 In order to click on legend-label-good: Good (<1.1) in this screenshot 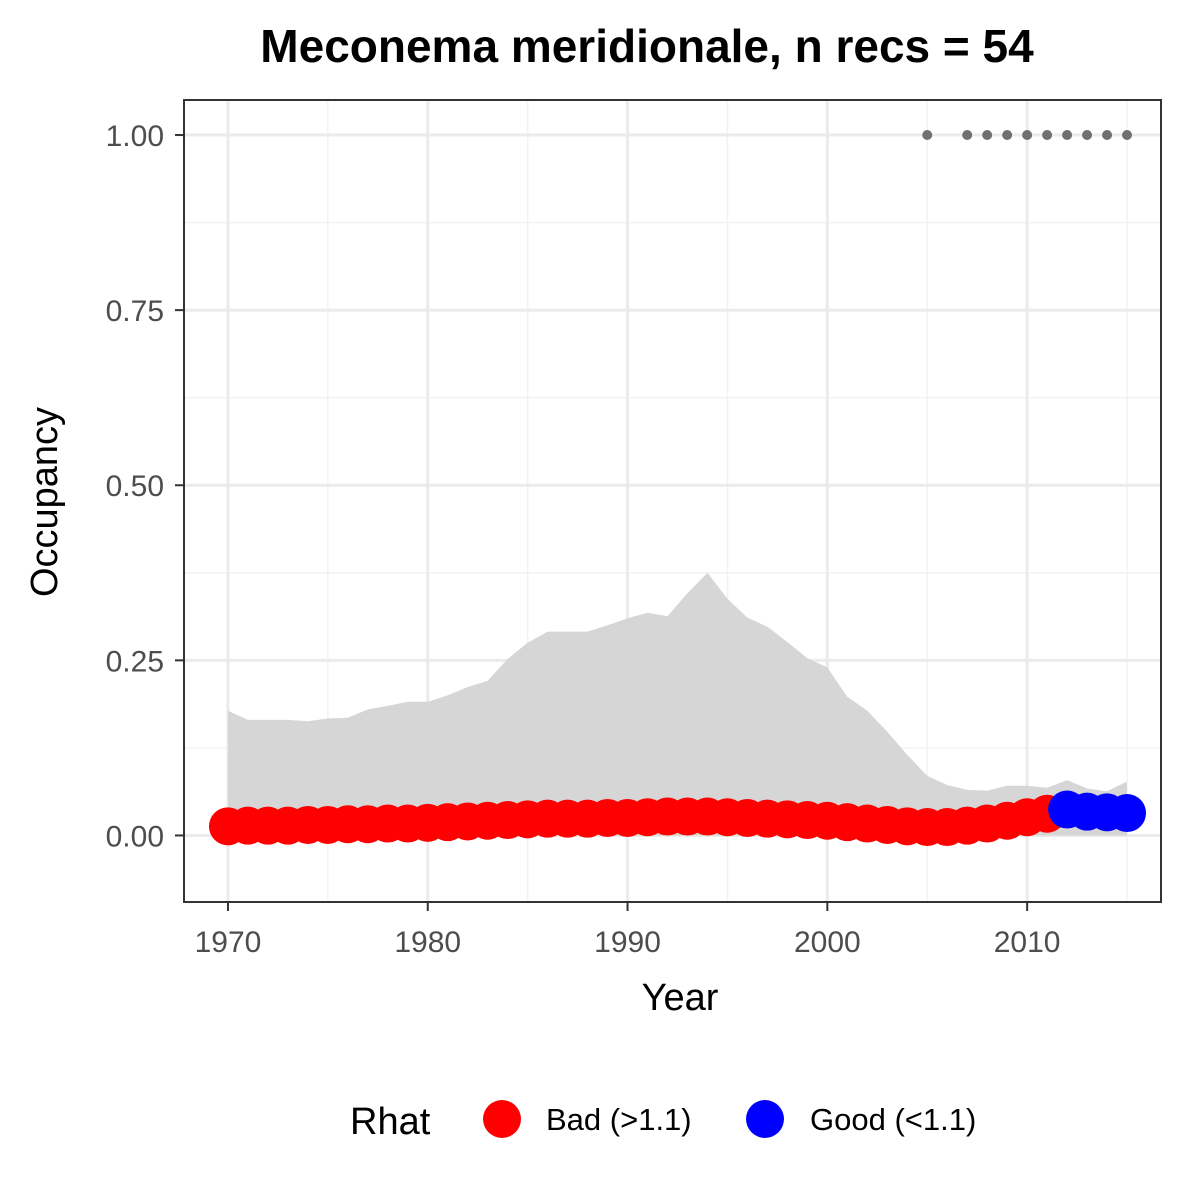, I will do `click(893, 1119)`.